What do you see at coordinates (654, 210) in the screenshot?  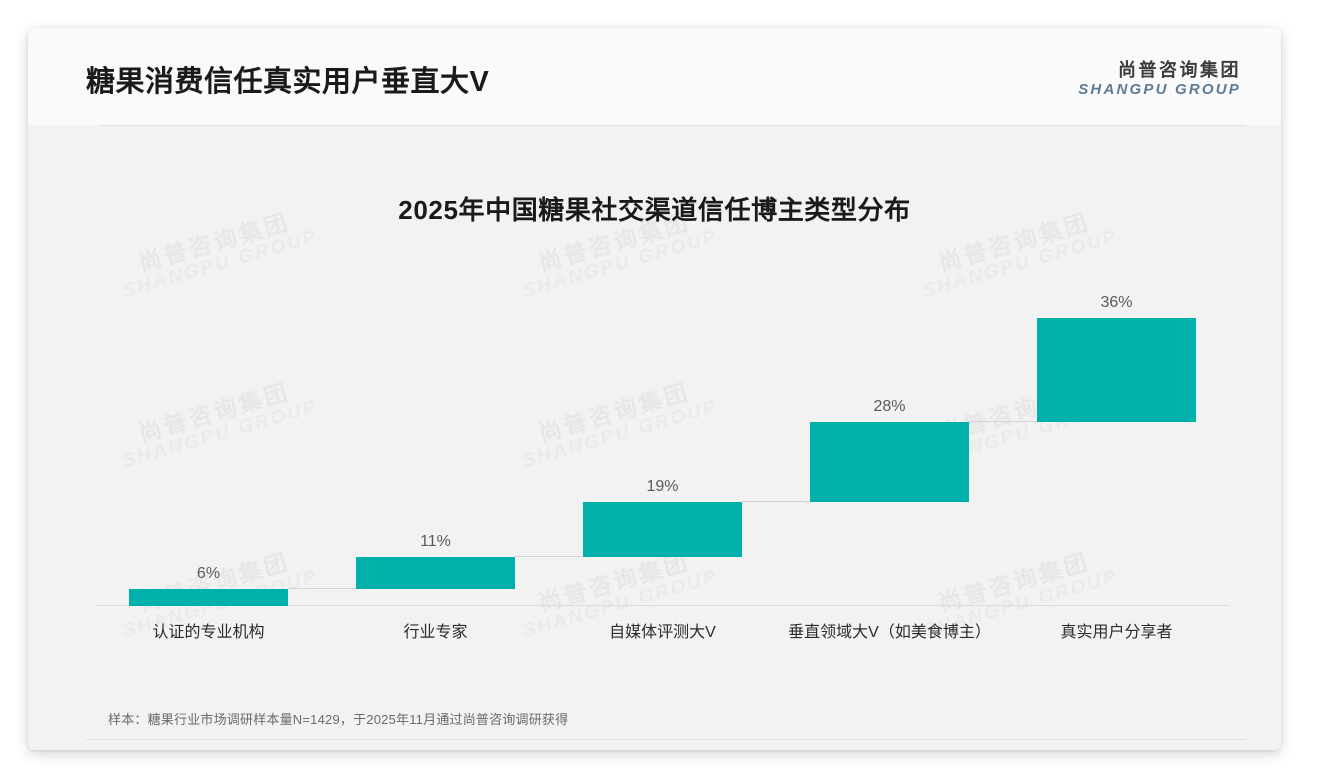 I see `chart-title: 2025年中国糖果社交渠道信任博主类型分布` at bounding box center [654, 210].